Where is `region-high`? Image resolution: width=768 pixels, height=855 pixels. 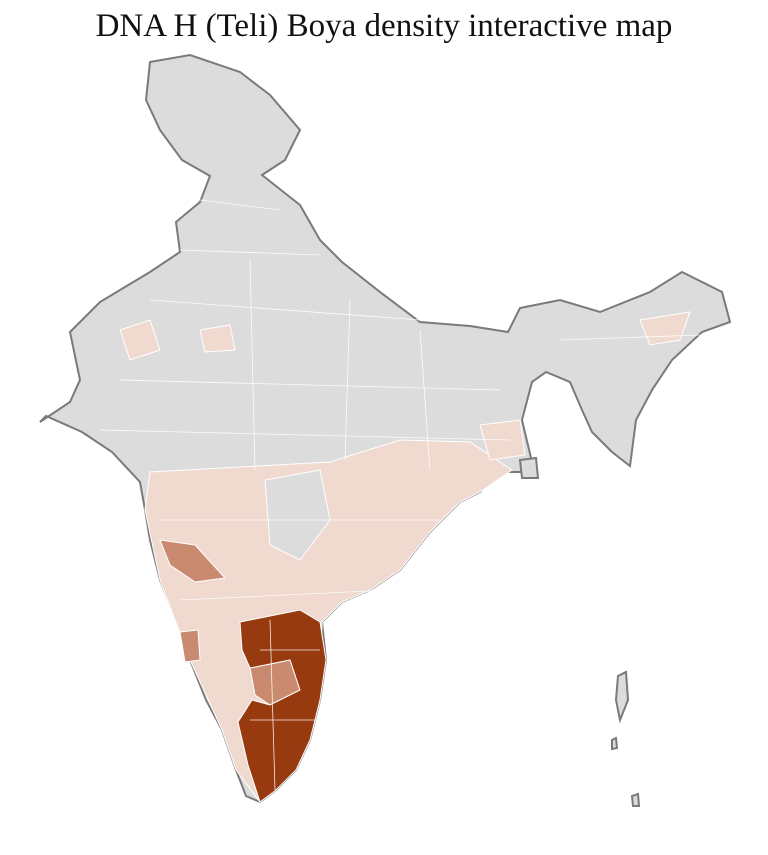
region-high is located at coordinates (282, 706).